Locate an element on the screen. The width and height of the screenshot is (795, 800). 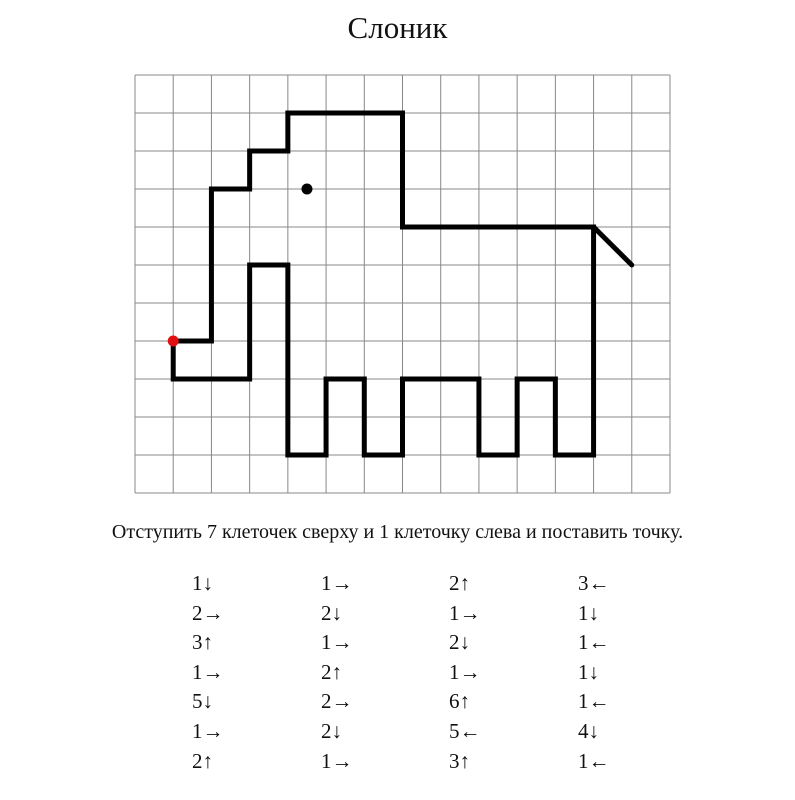
steps-column: 3← 1↓ 1← 1↓ 1← 4↓ 1← is located at coordinates (594, 672).